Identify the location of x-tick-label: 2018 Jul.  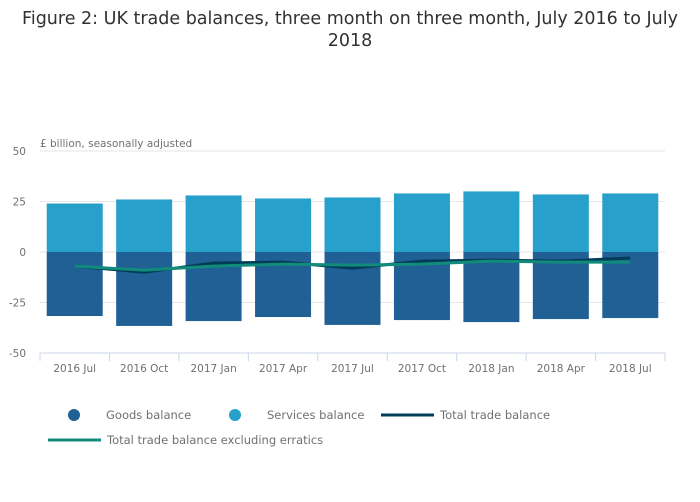
(630, 369).